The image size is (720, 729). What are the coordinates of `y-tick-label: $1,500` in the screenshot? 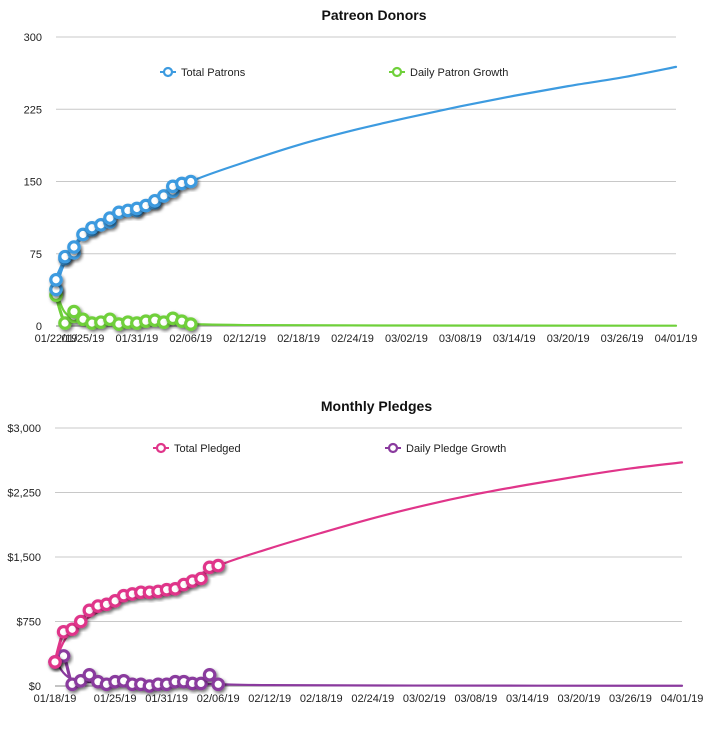 It's located at (24, 558).